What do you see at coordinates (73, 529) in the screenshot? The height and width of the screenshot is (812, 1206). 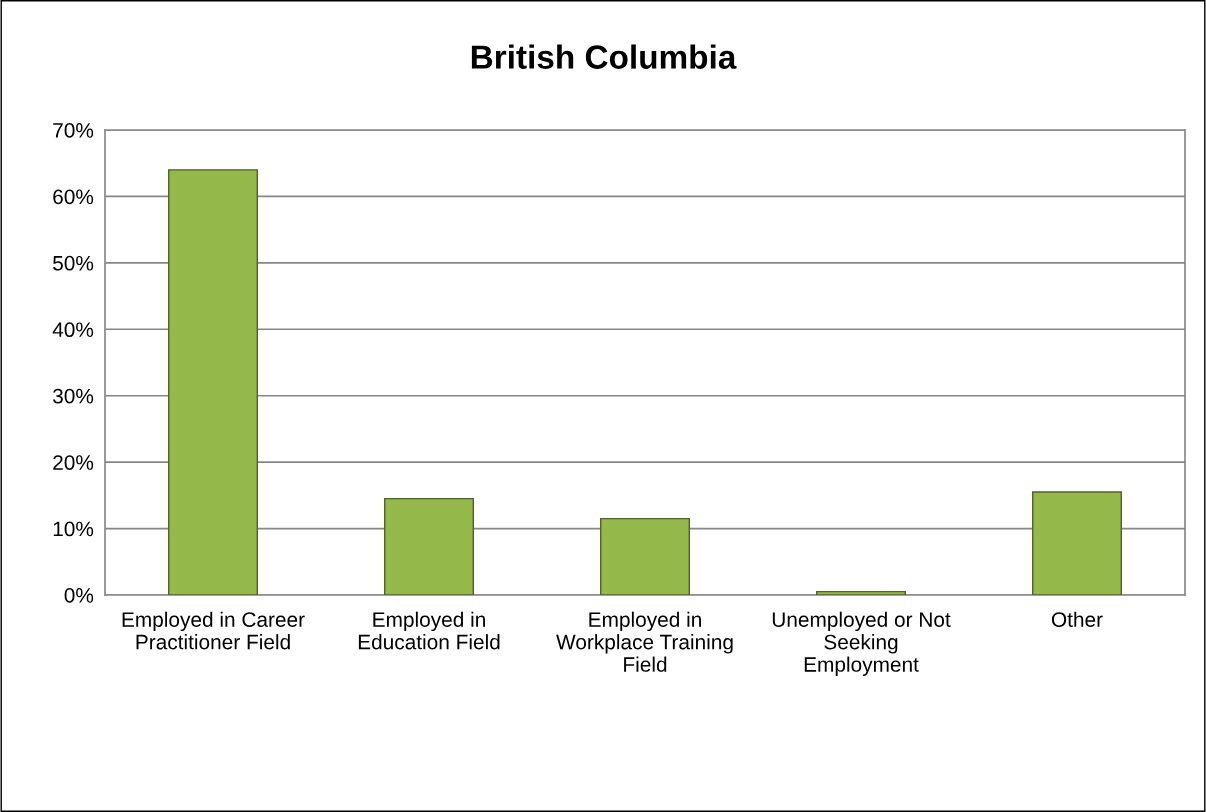 I see `y-tick-label: 10%` at bounding box center [73, 529].